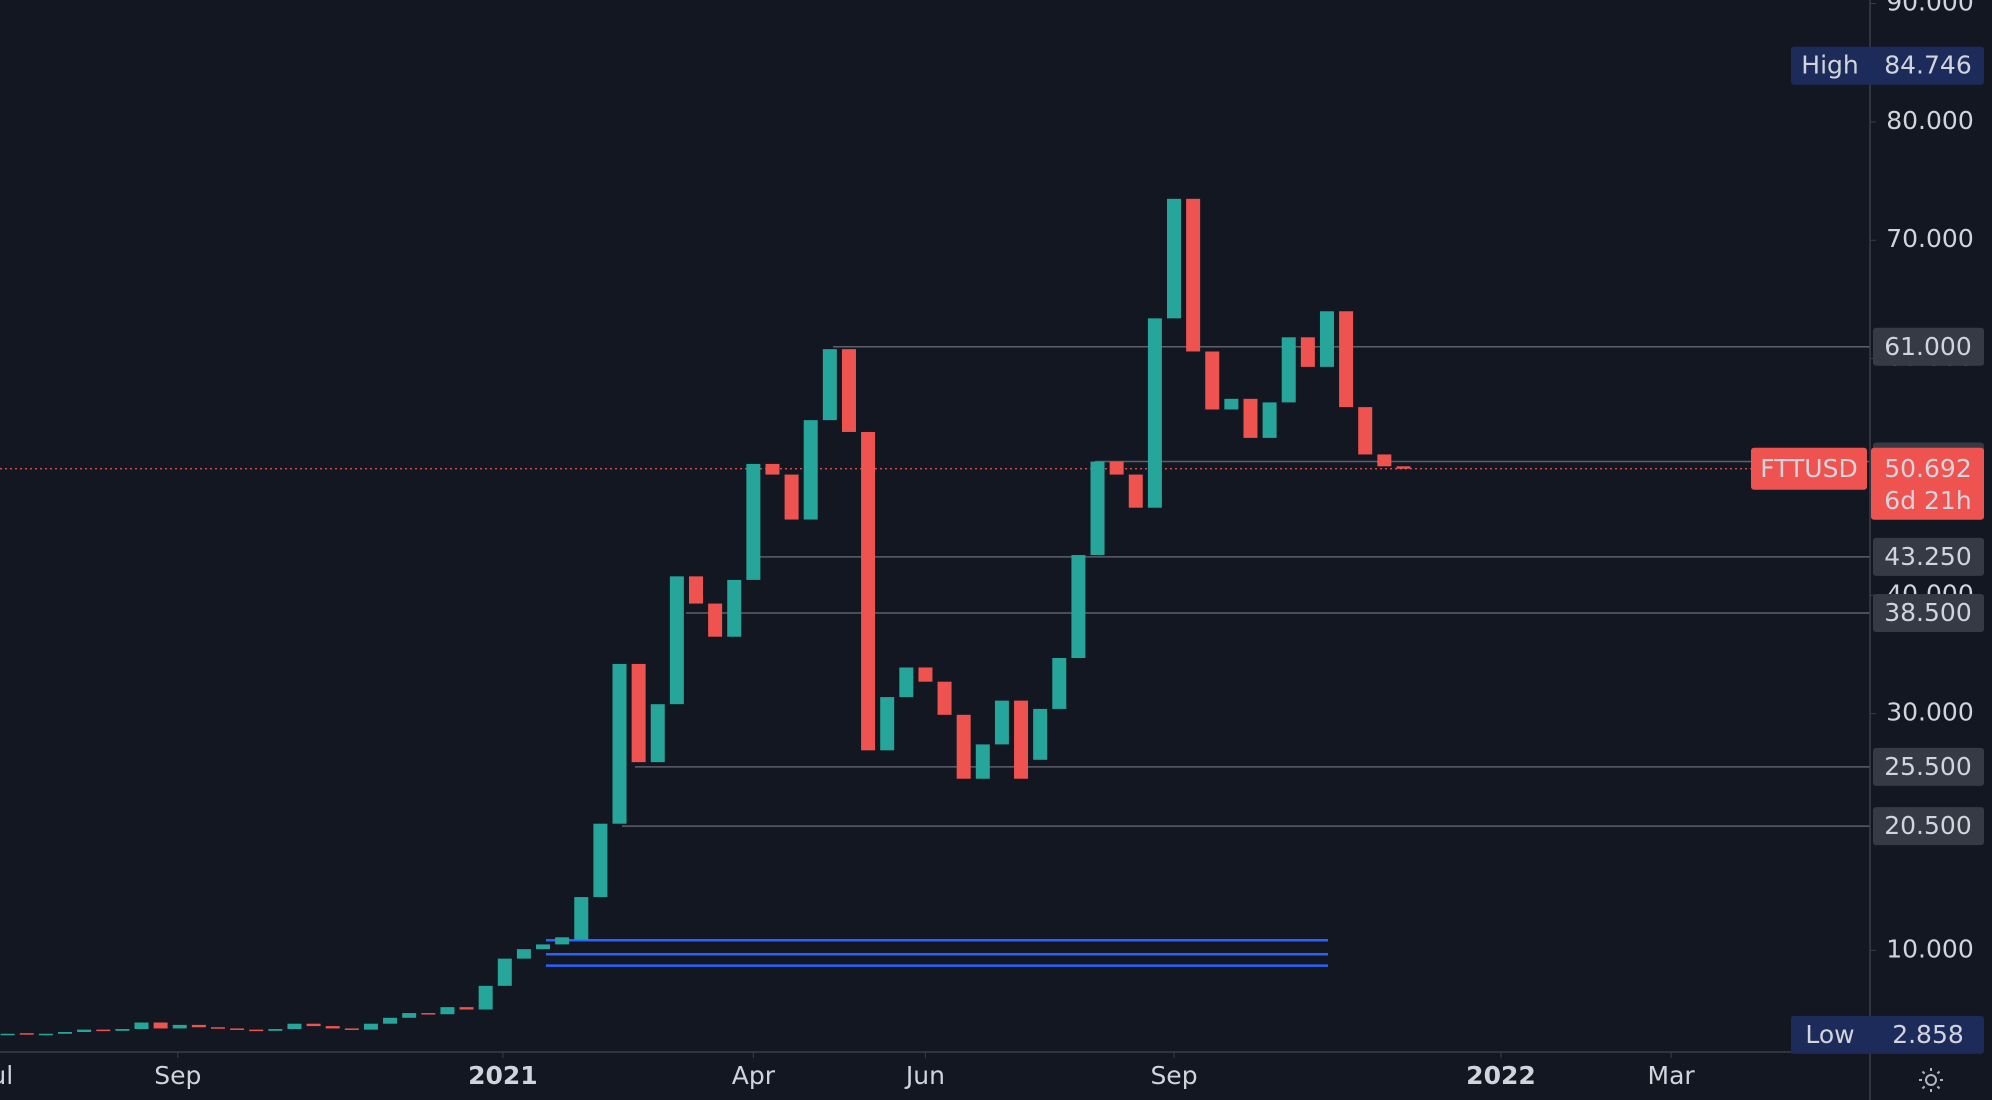 The image size is (1992, 1100). Describe the element at coordinates (1928, 1034) in the screenshot. I see `low-value: 2.858` at that location.